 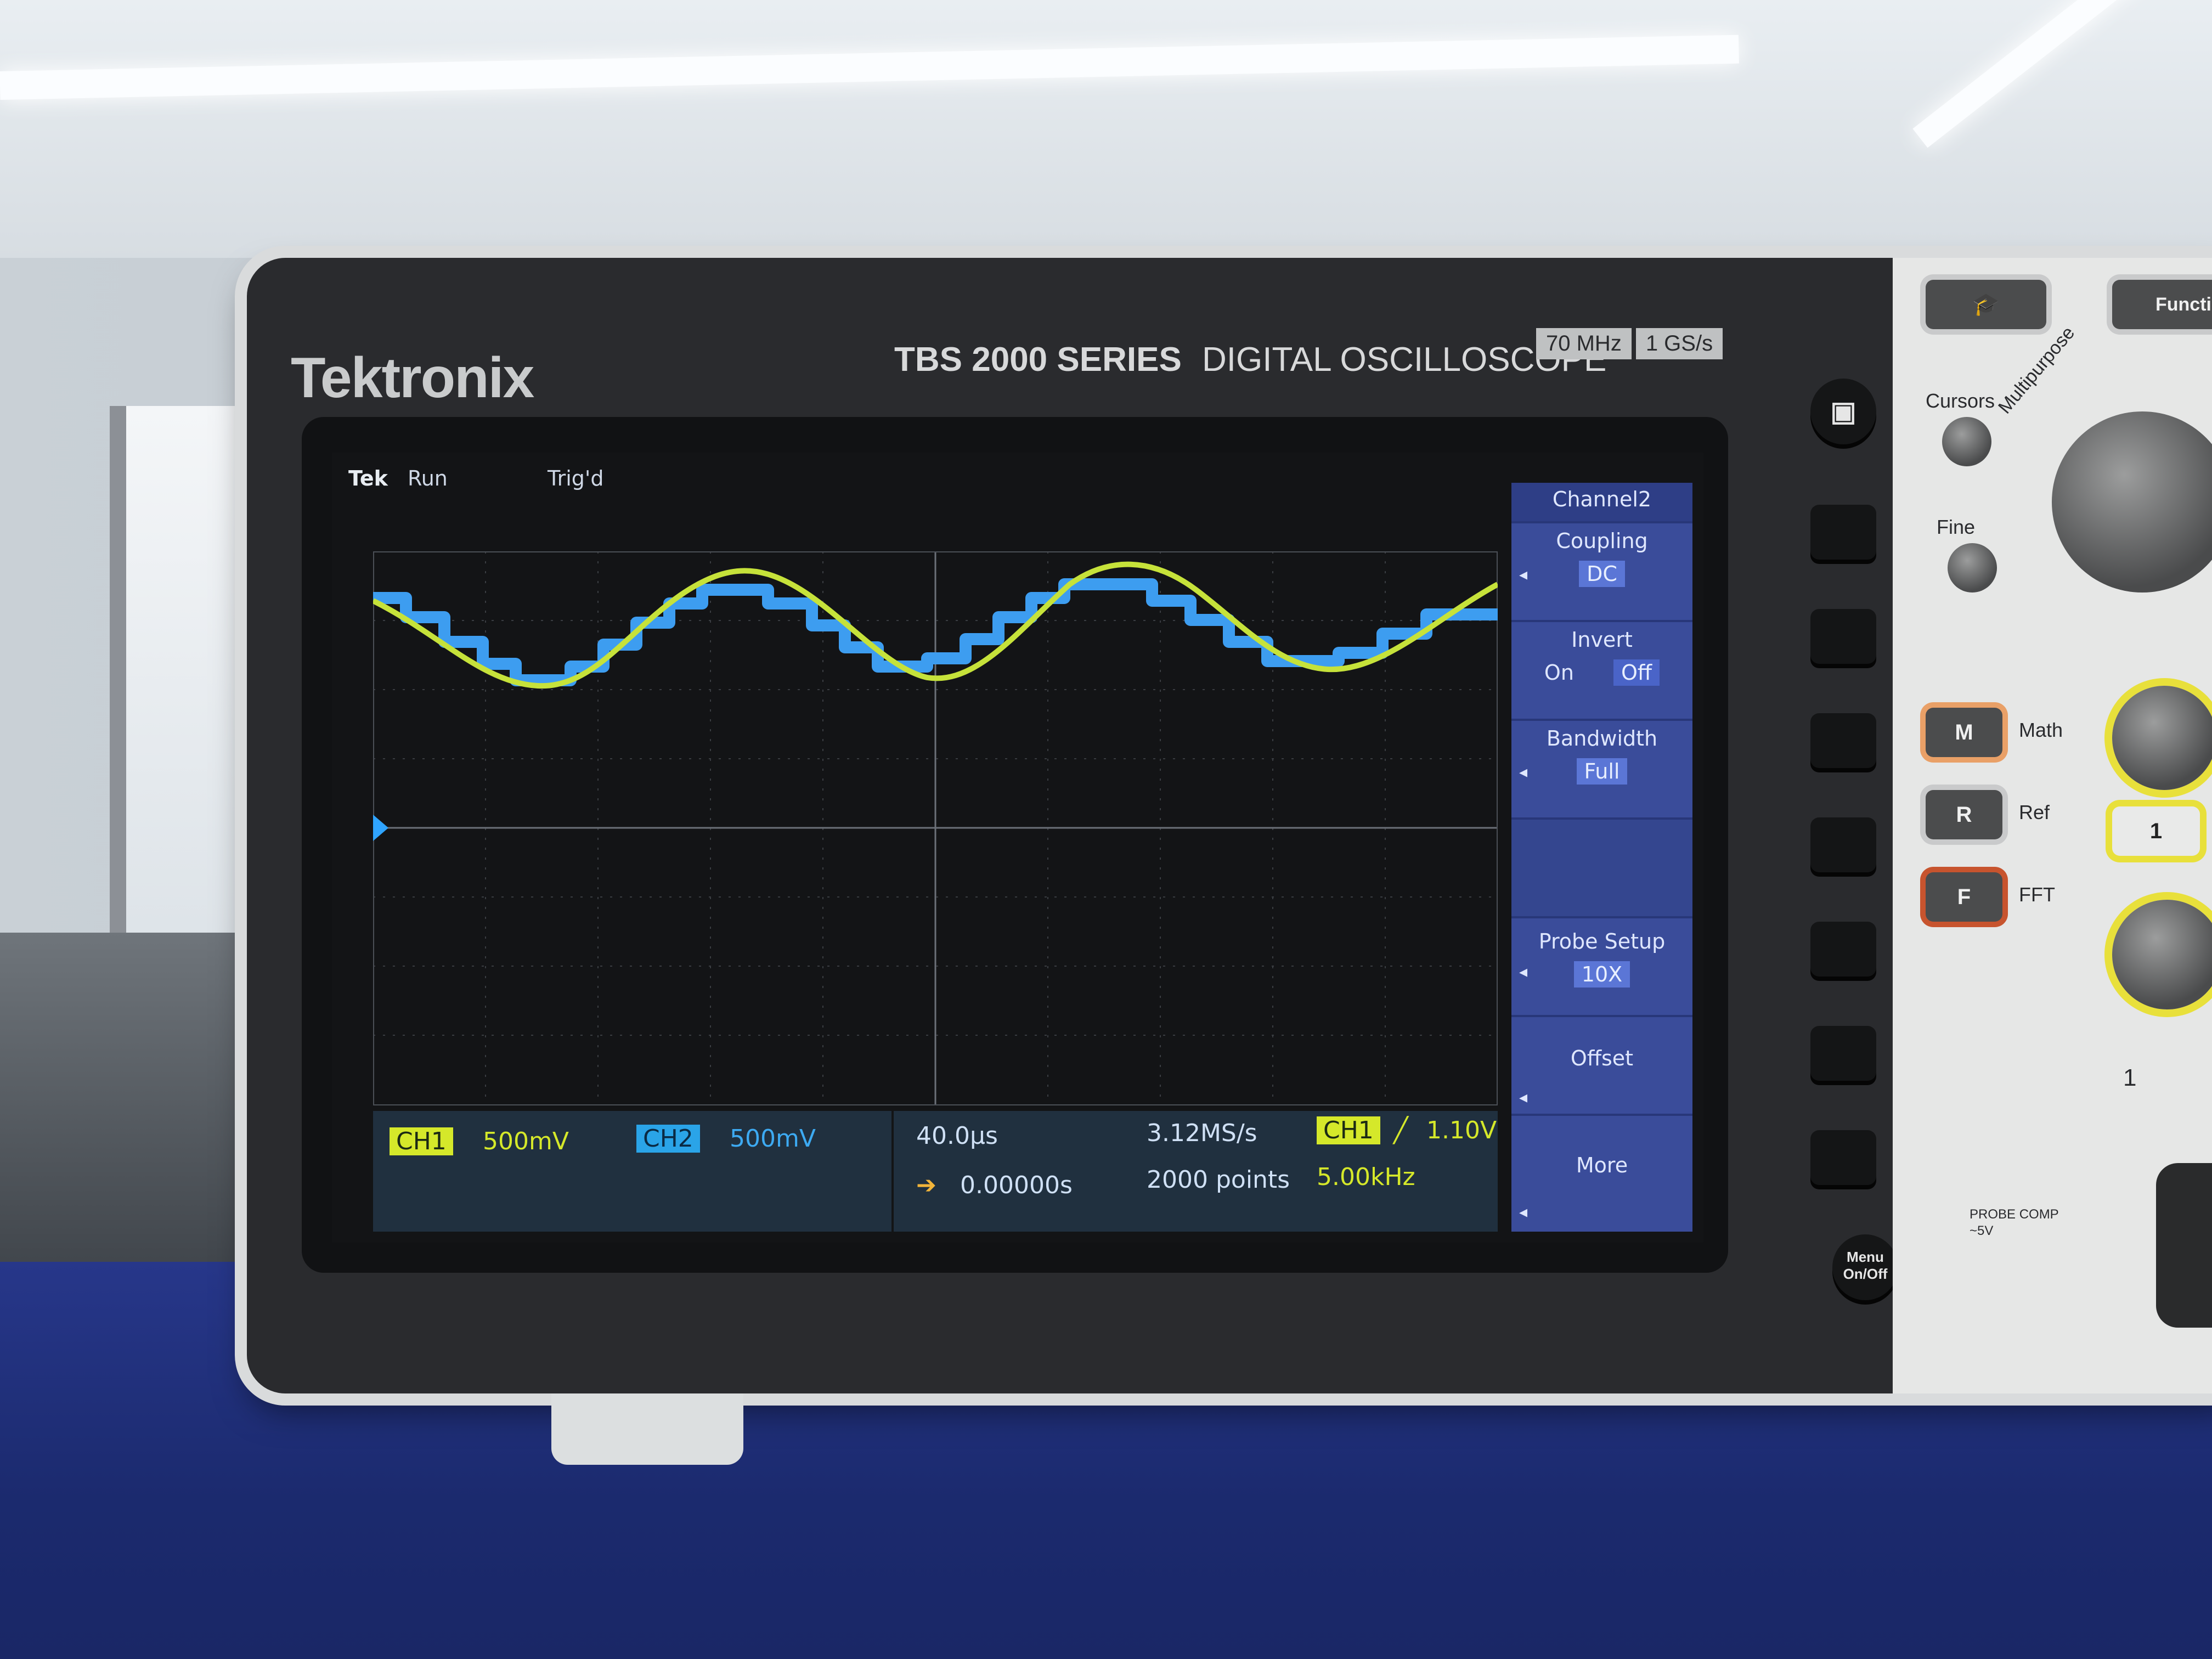 I want to click on invert-off: Off, so click(x=1637, y=672).